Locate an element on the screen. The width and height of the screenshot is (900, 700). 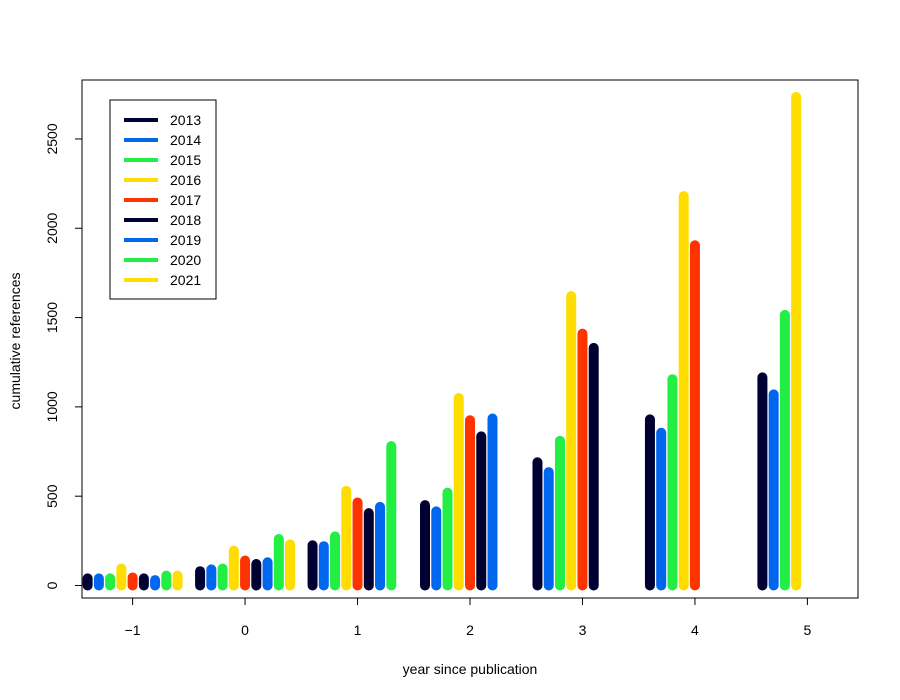
legend-label-2017: 2017 is located at coordinates (185, 200).